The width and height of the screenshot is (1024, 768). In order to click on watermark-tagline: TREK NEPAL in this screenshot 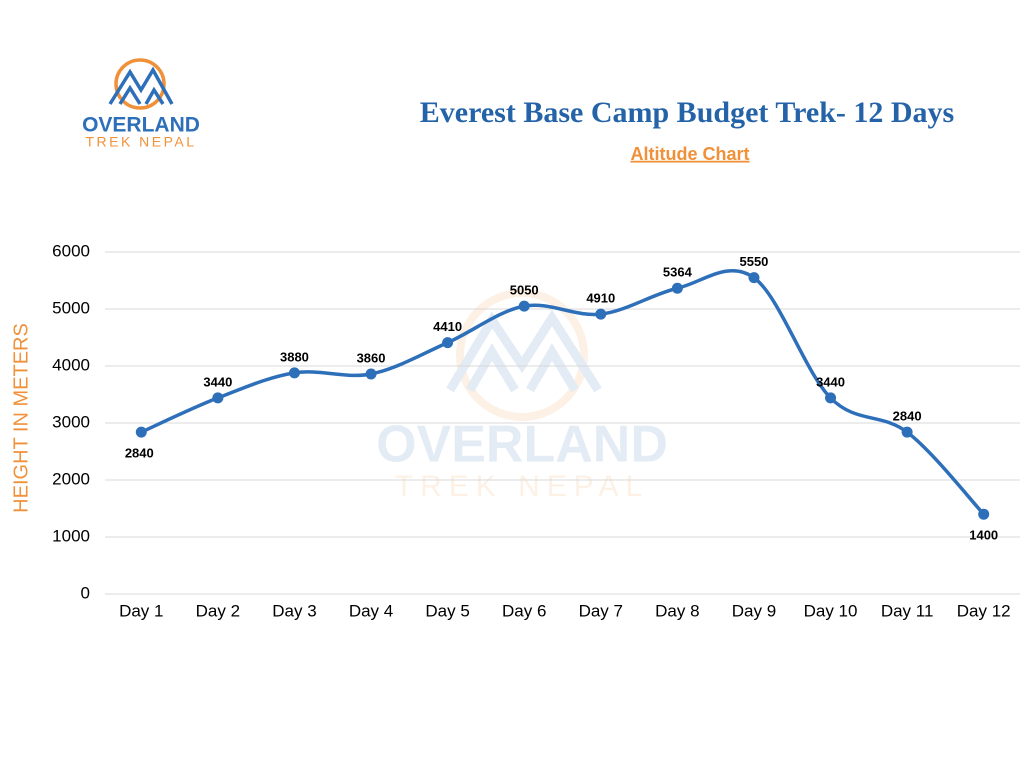, I will do `click(522, 486)`.